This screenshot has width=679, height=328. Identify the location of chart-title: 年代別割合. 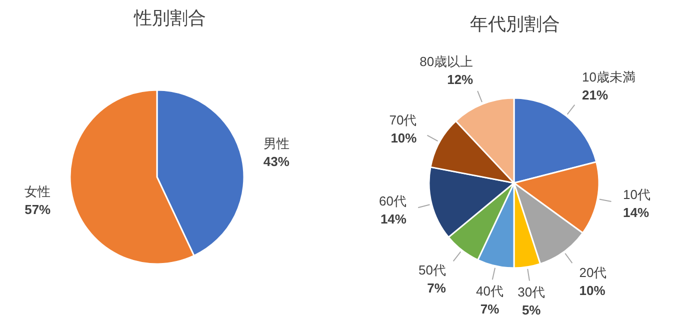
(515, 24).